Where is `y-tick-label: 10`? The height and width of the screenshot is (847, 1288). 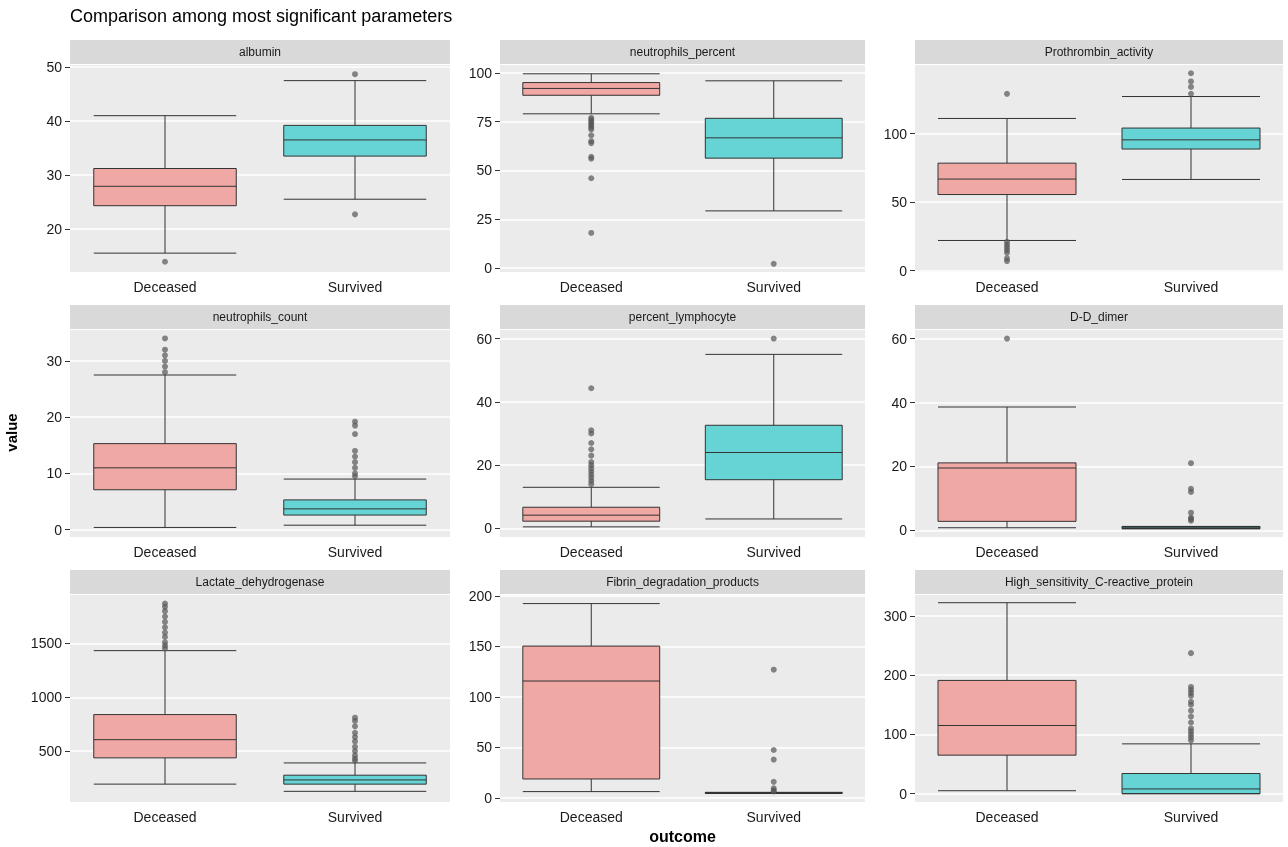 y-tick-label: 10 is located at coordinates (54, 473).